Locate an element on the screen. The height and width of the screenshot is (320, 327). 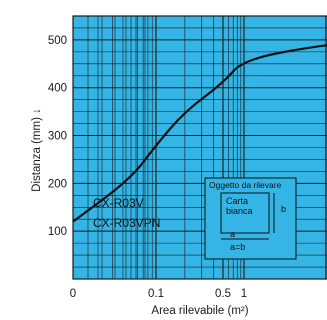
y-axis-title: Distanza (mm) ↓ is located at coordinates (37, 150).